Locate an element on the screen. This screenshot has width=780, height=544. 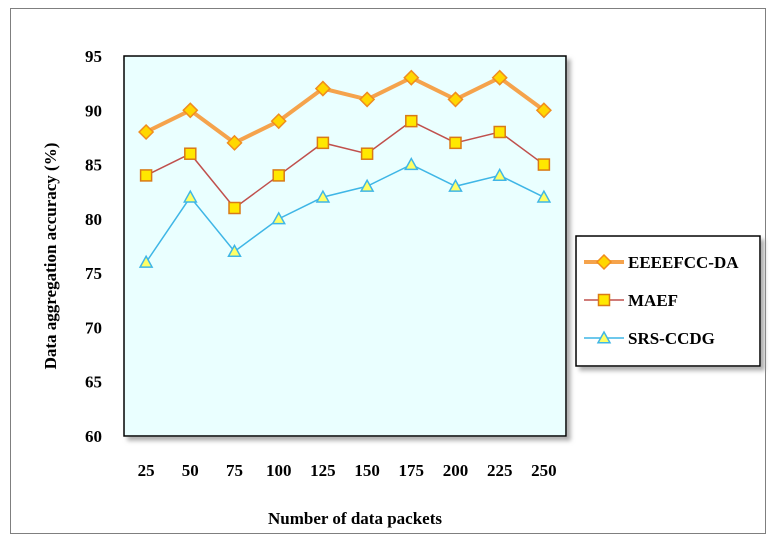
x-tick-label: 150 is located at coordinates (367, 470).